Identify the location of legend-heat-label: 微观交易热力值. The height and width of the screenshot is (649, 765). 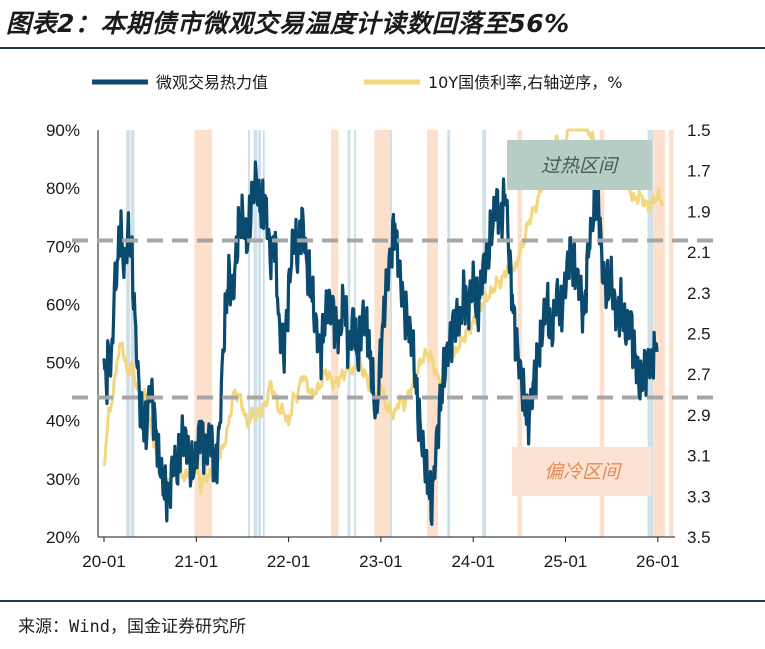
(212, 82).